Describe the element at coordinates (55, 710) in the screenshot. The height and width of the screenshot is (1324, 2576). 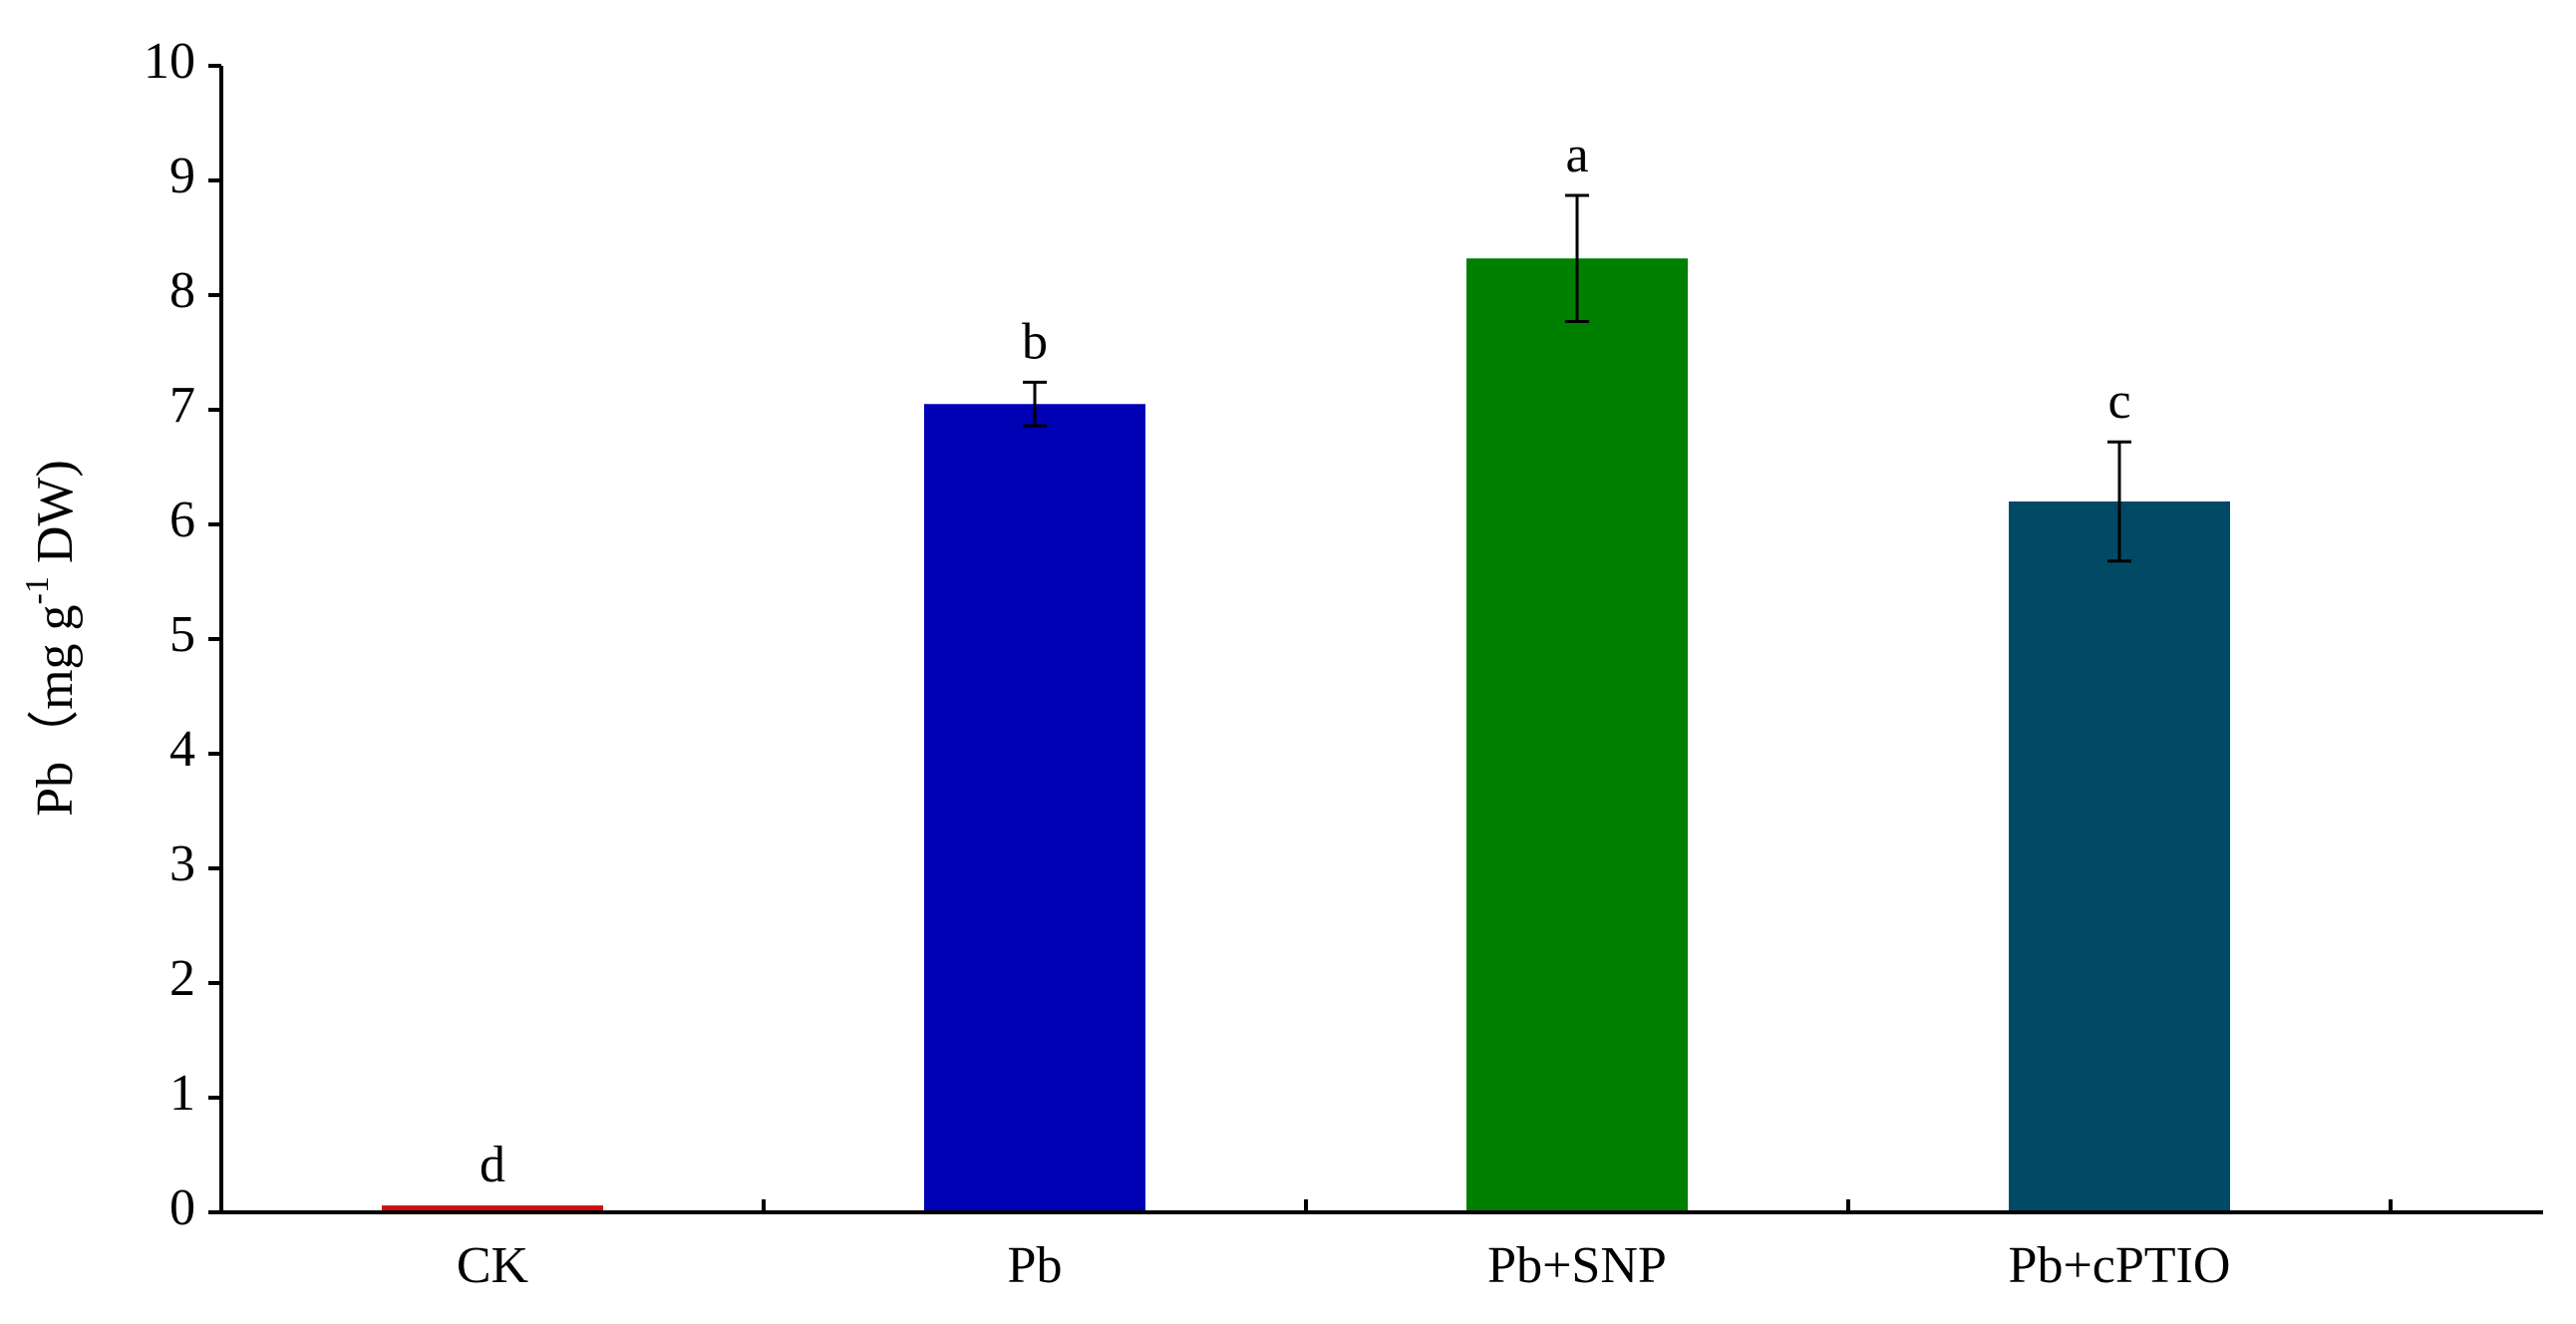
I see `y-label-part: Pb（mg g` at that location.